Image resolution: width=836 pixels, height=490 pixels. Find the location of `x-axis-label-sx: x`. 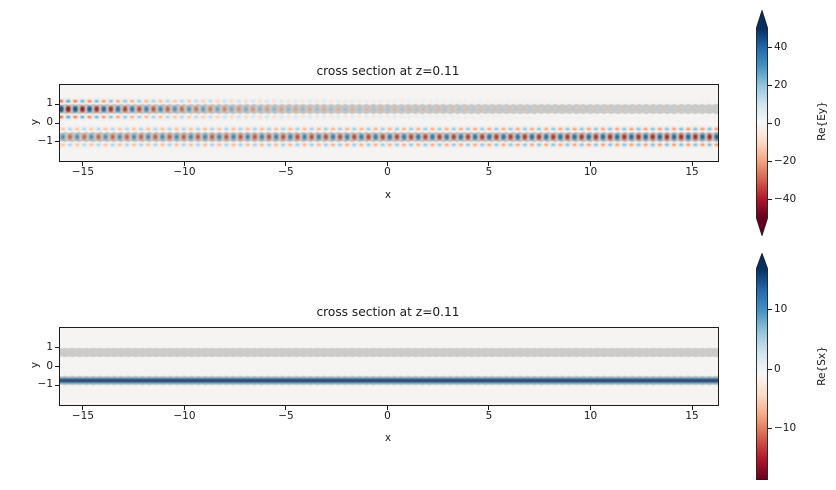

x-axis-label-sx: x is located at coordinates (388, 438).